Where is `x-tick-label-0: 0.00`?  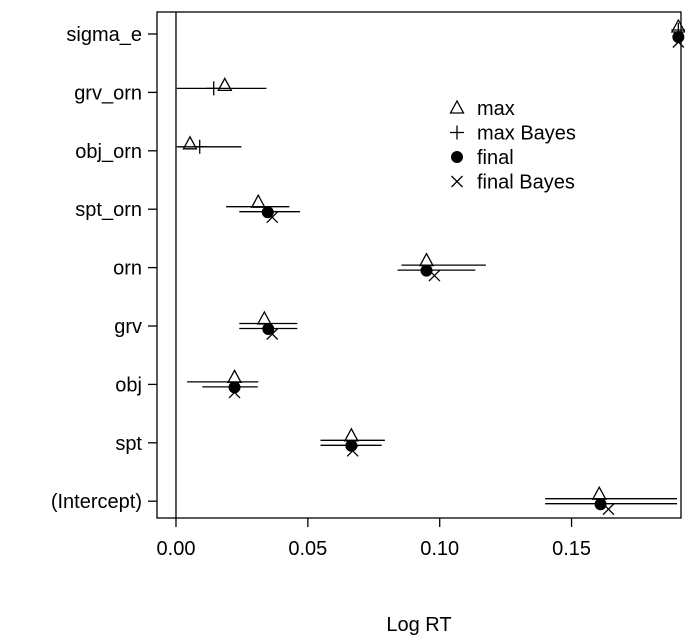
x-tick-label-0: 0.00 is located at coordinates (176, 549).